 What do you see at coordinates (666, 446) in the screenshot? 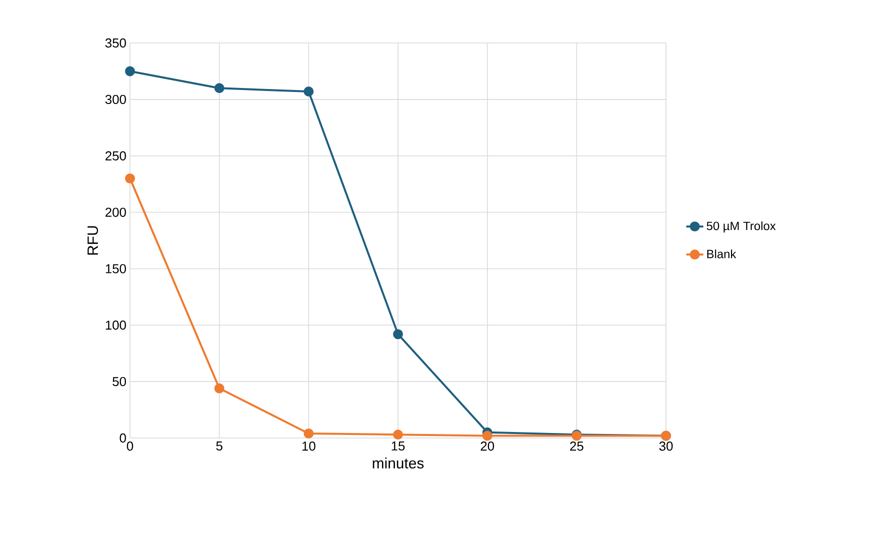
I see `x-tick-label: 30` at bounding box center [666, 446].